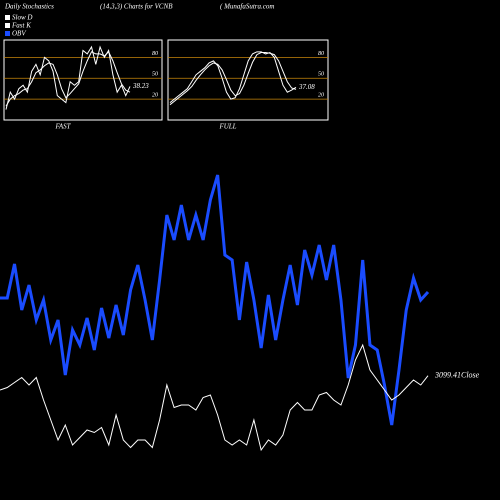 The width and height of the screenshot is (500, 500). I want to click on legend-label: Slow D, so click(22, 18).